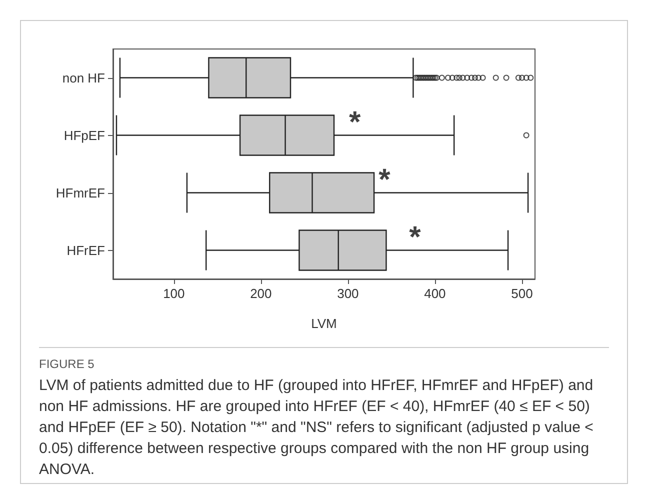 Image resolution: width=648 pixels, height=504 pixels. Describe the element at coordinates (261, 293) in the screenshot. I see `x-tick-label: 200` at that location.